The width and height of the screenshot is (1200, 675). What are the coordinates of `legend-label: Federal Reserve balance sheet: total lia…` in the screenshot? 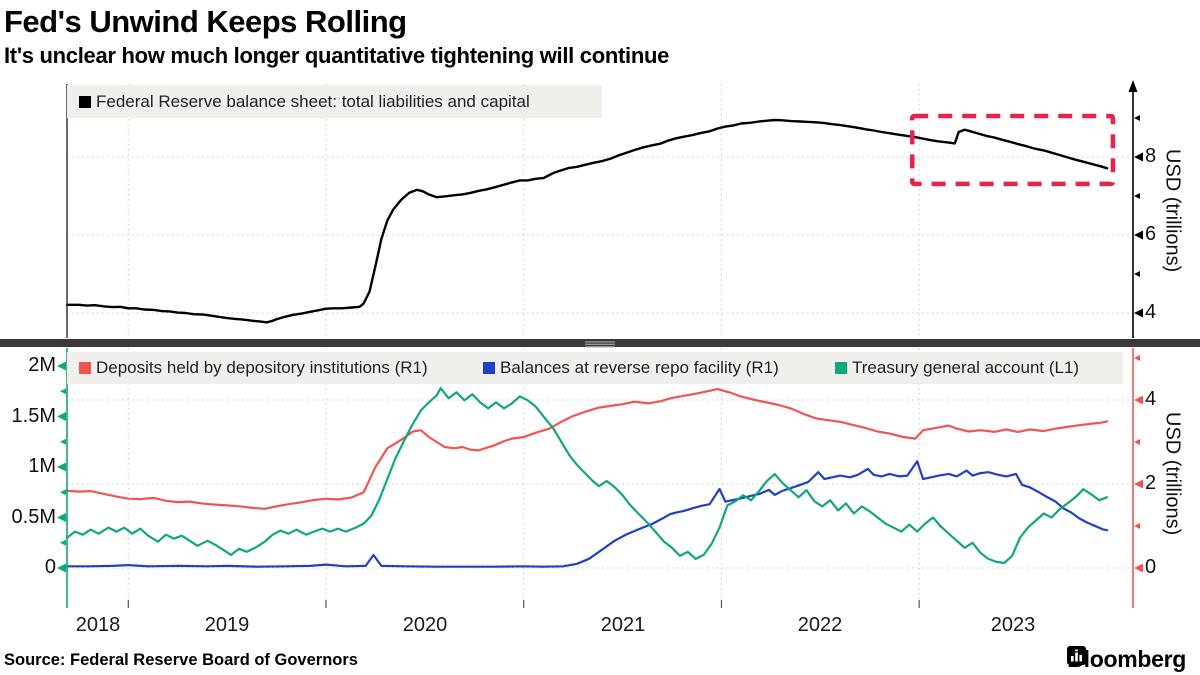 It's located at (313, 101).